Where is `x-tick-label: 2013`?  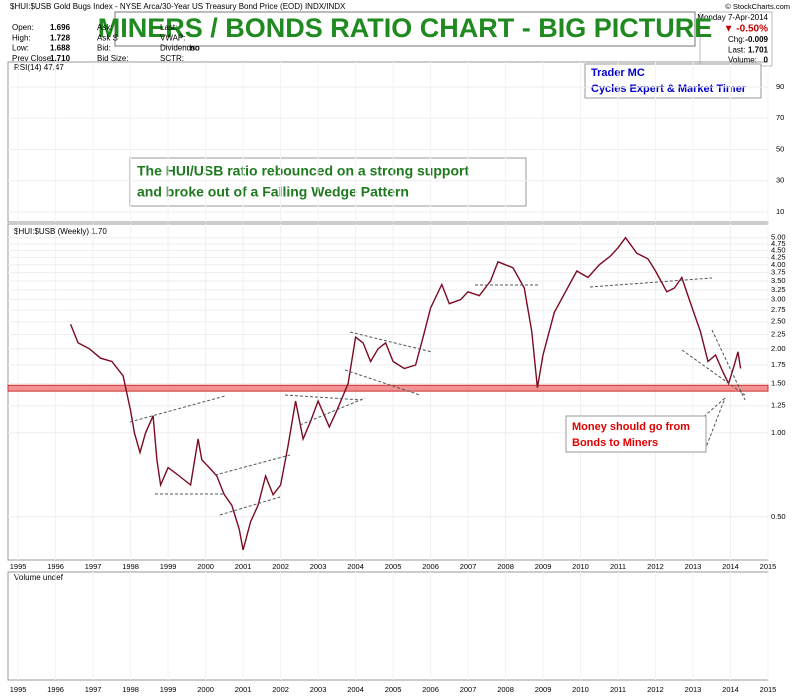
x-tick-label: 2013 is located at coordinates (693, 689).